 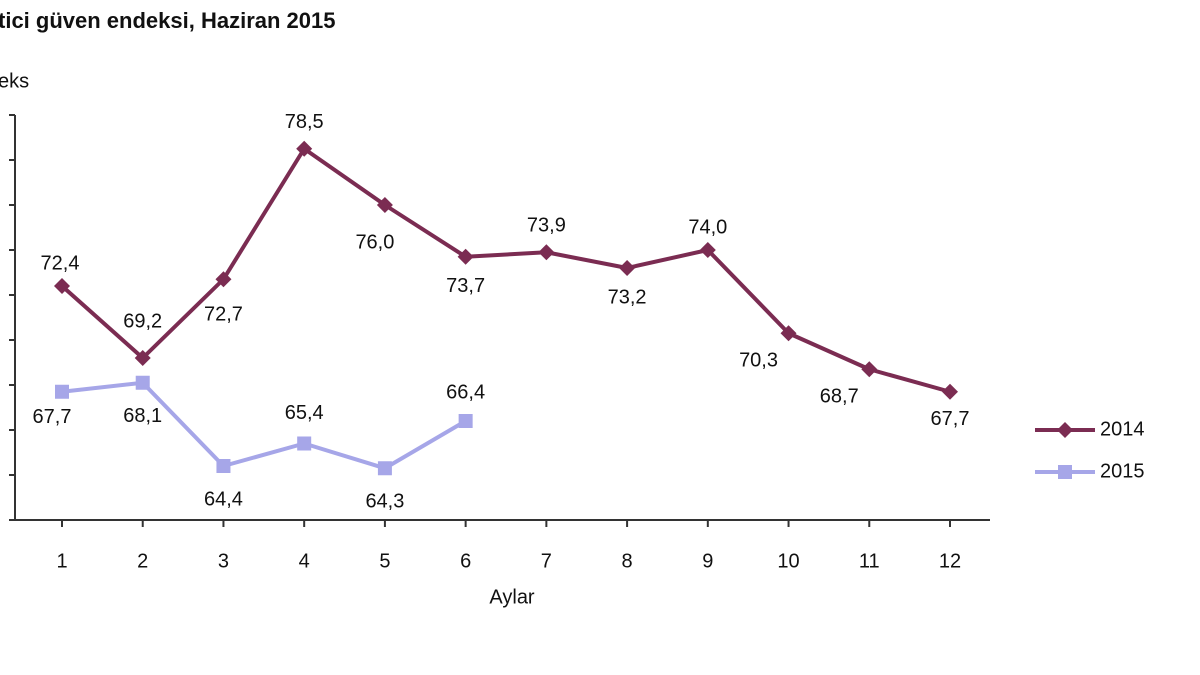 What do you see at coordinates (223, 315) in the screenshot?
I see `data-label: 72,7` at bounding box center [223, 315].